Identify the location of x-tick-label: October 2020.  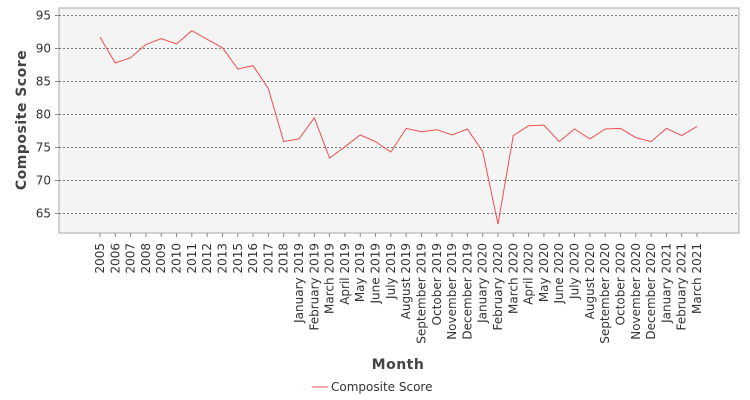
(620, 284).